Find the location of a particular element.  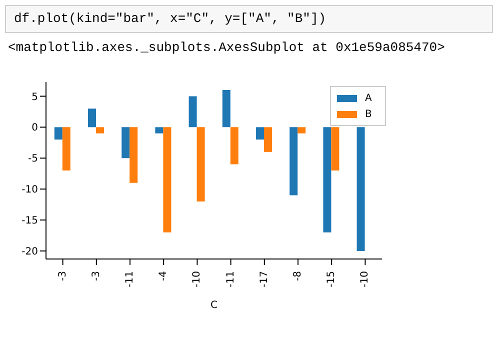

text: df.plot(kind="bar", x="C", y=["A", "B"]) is located at coordinates (249, 19).